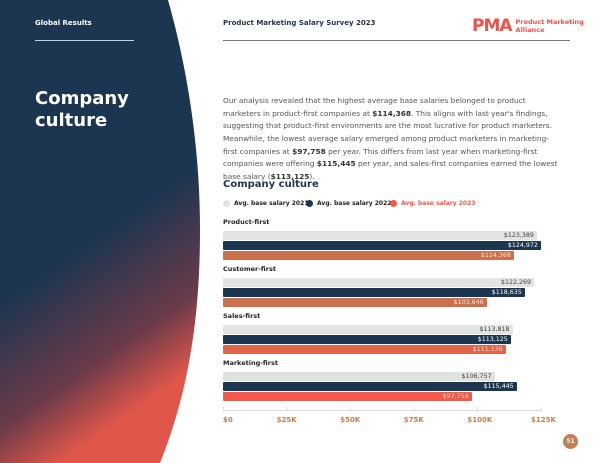 The height and width of the screenshot is (463, 600). Describe the element at coordinates (570, 441) in the screenshot. I see `page-number: 51` at that location.